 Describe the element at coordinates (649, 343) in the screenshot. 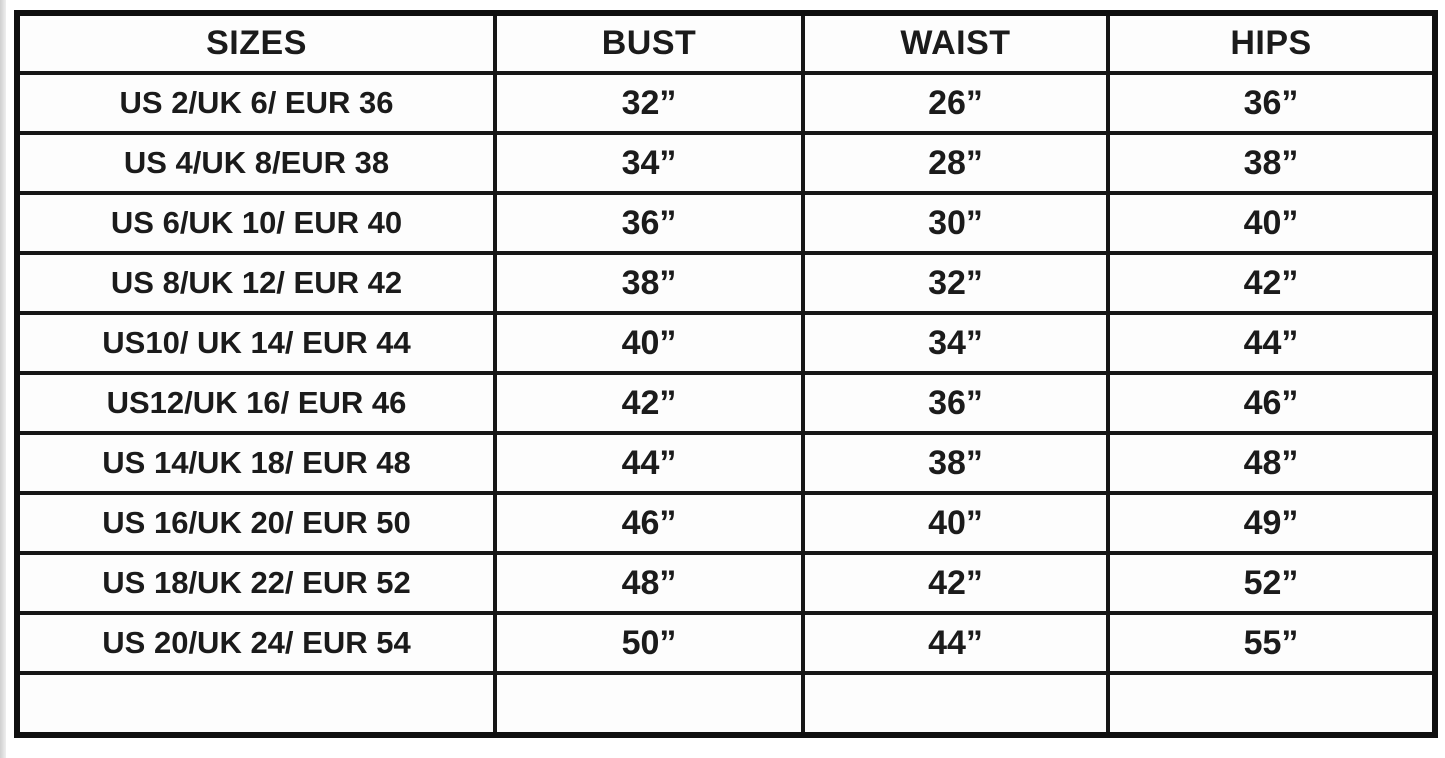

I see `bust-cell: 40”` at that location.